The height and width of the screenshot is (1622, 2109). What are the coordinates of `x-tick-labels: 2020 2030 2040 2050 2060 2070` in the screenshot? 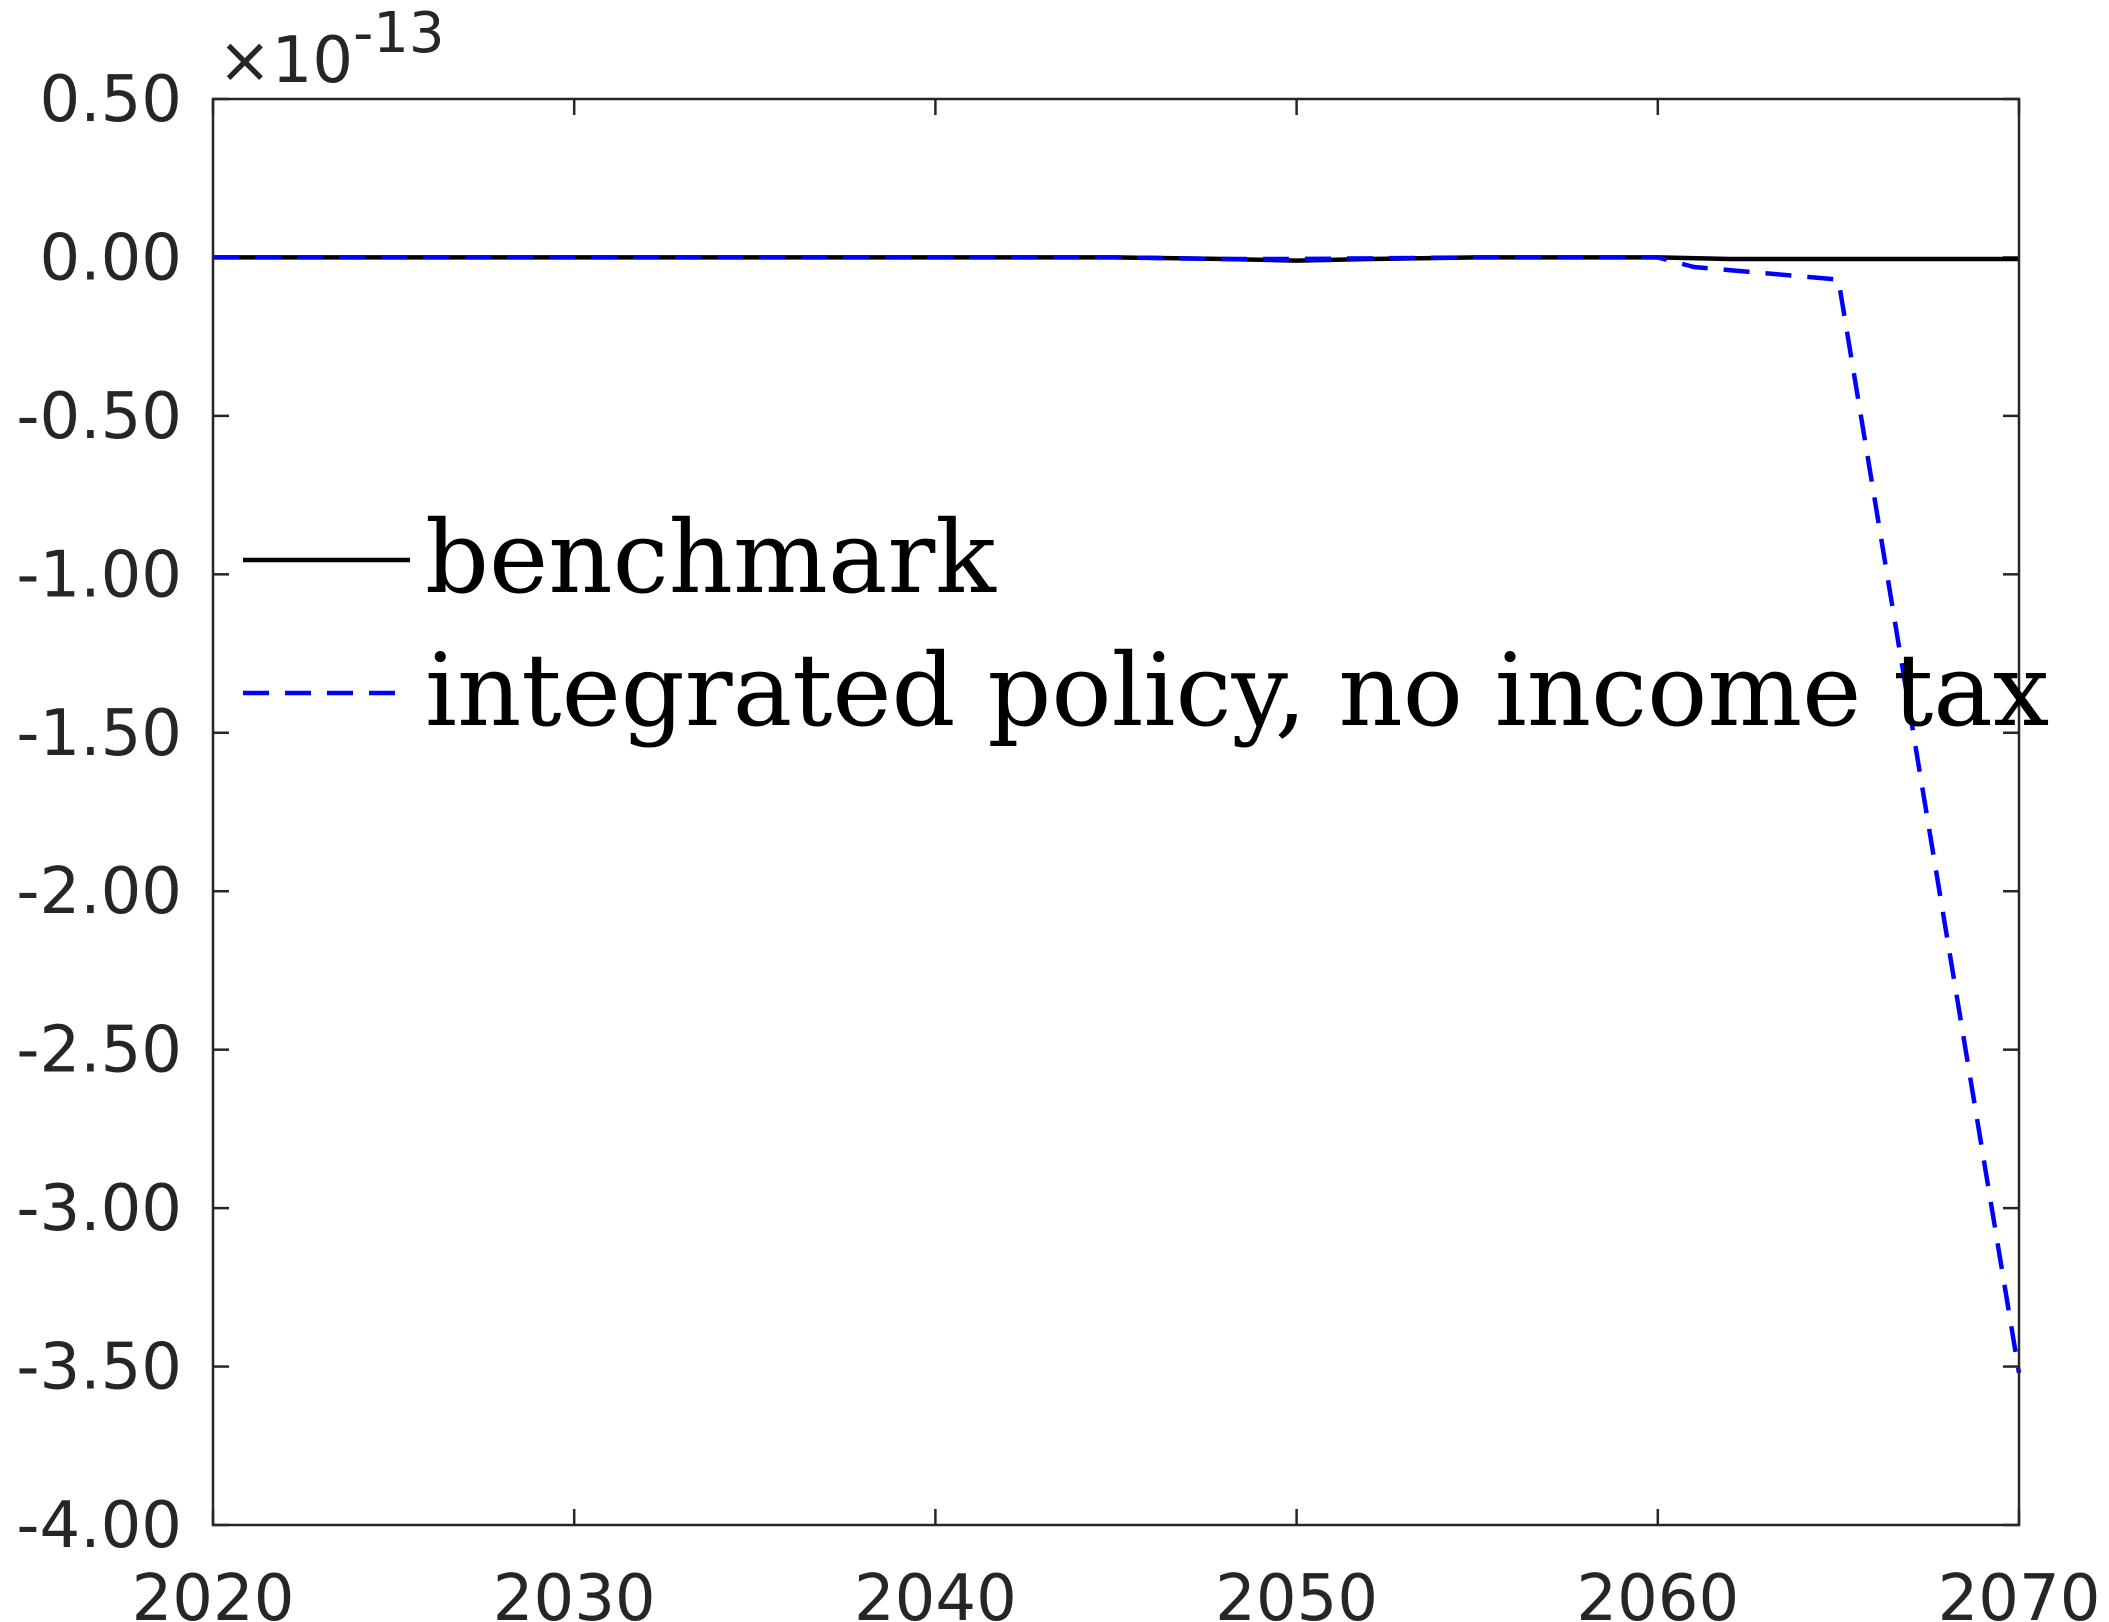 It's located at (1116, 1592).